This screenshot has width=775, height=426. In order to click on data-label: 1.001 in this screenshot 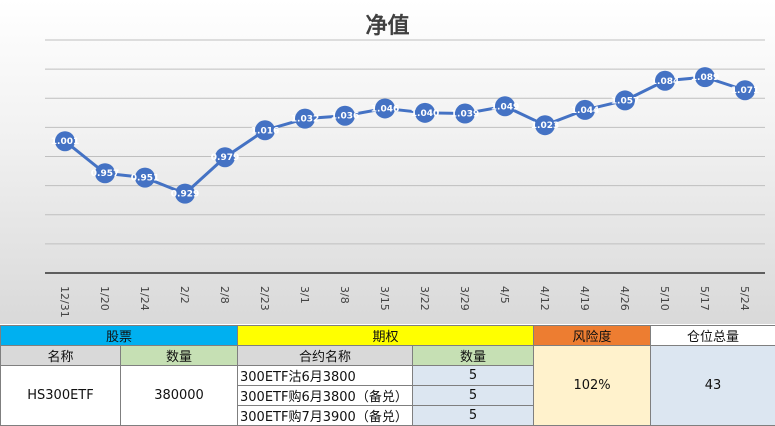, I will do `click(65, 142)`.